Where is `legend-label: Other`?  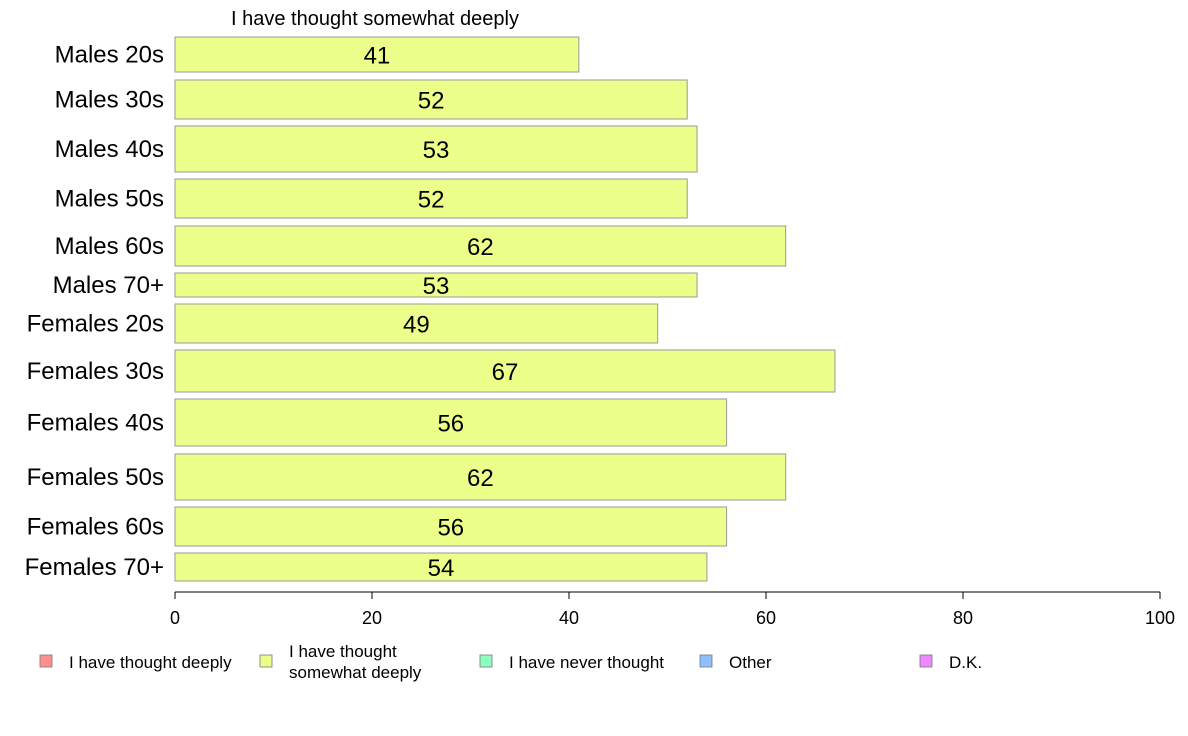
legend-label: Other is located at coordinates (750, 662).